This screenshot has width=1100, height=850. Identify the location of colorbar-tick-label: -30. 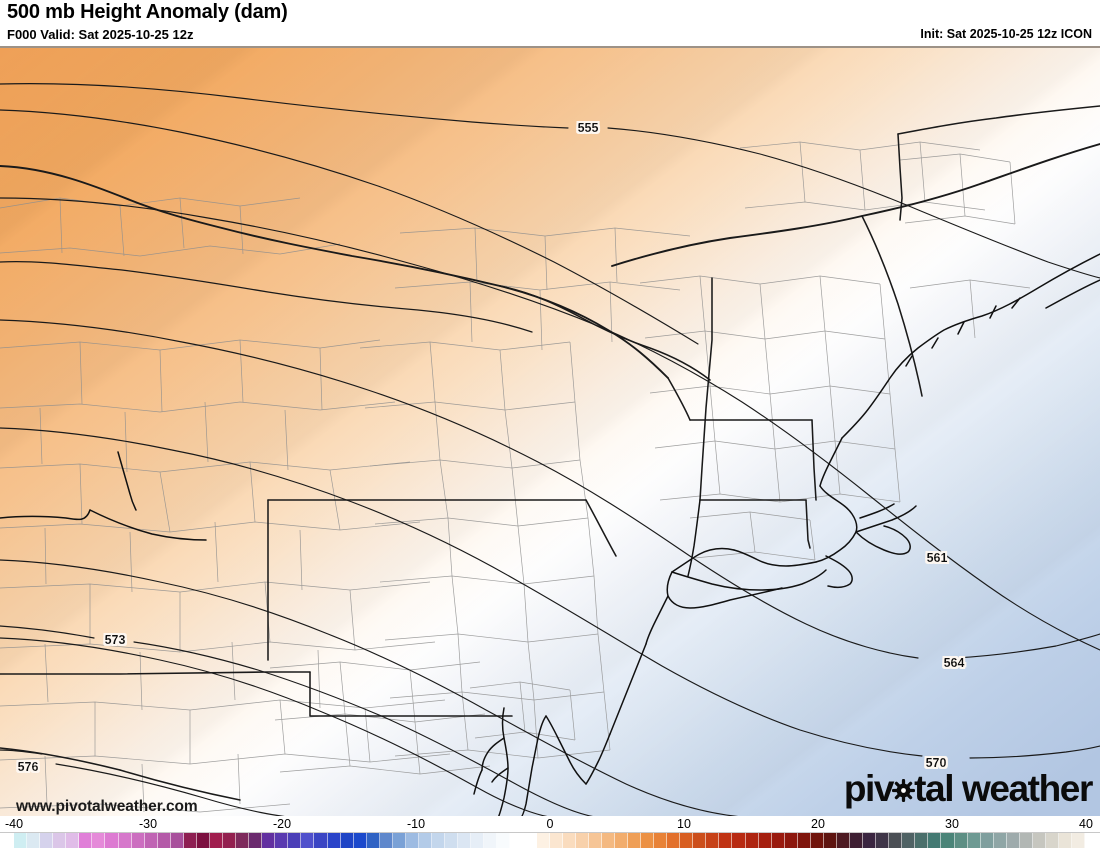
(148, 824).